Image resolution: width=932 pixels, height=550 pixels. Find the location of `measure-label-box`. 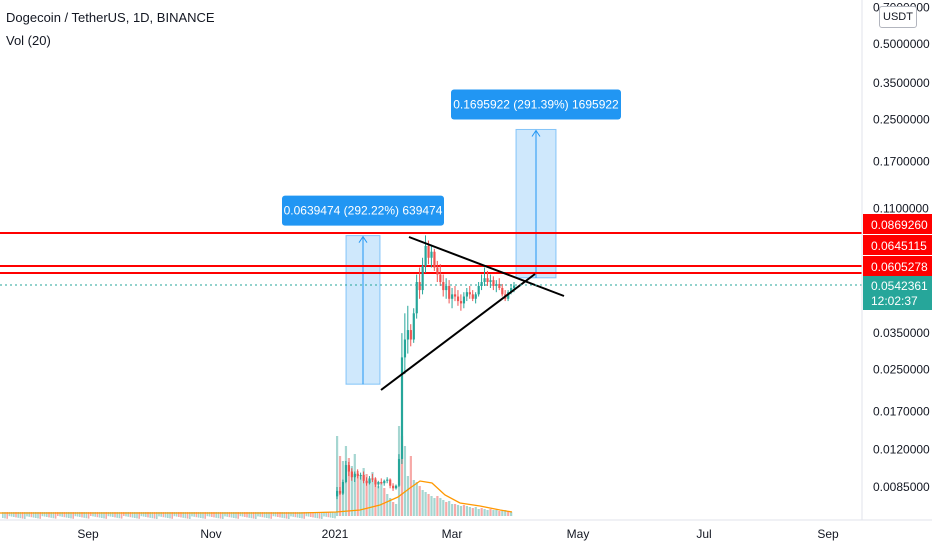

measure-label-box is located at coordinates (536, 104).